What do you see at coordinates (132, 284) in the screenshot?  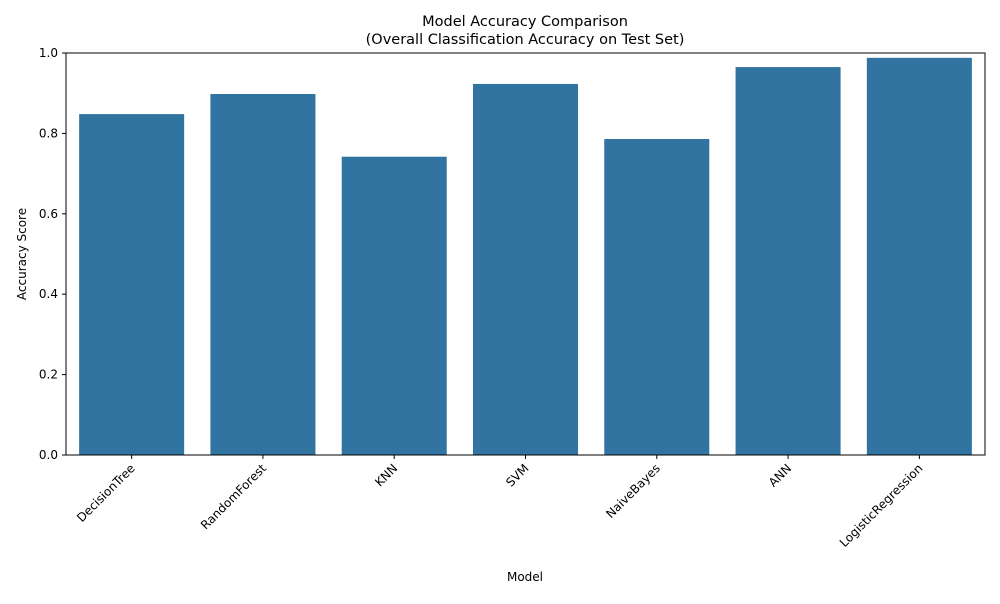 I see `bar-decisiontree` at bounding box center [132, 284].